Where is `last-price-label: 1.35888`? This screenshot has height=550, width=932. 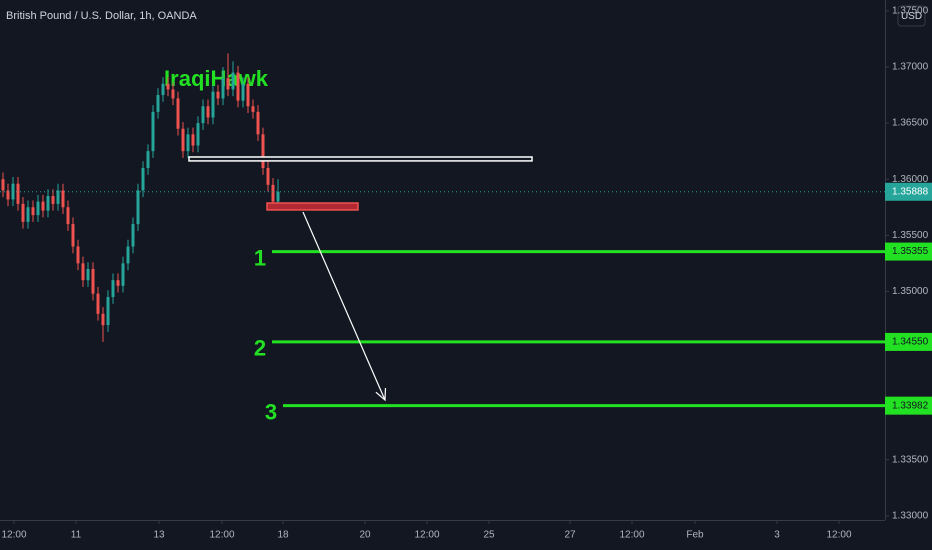
last-price-label: 1.35888 is located at coordinates (910, 191).